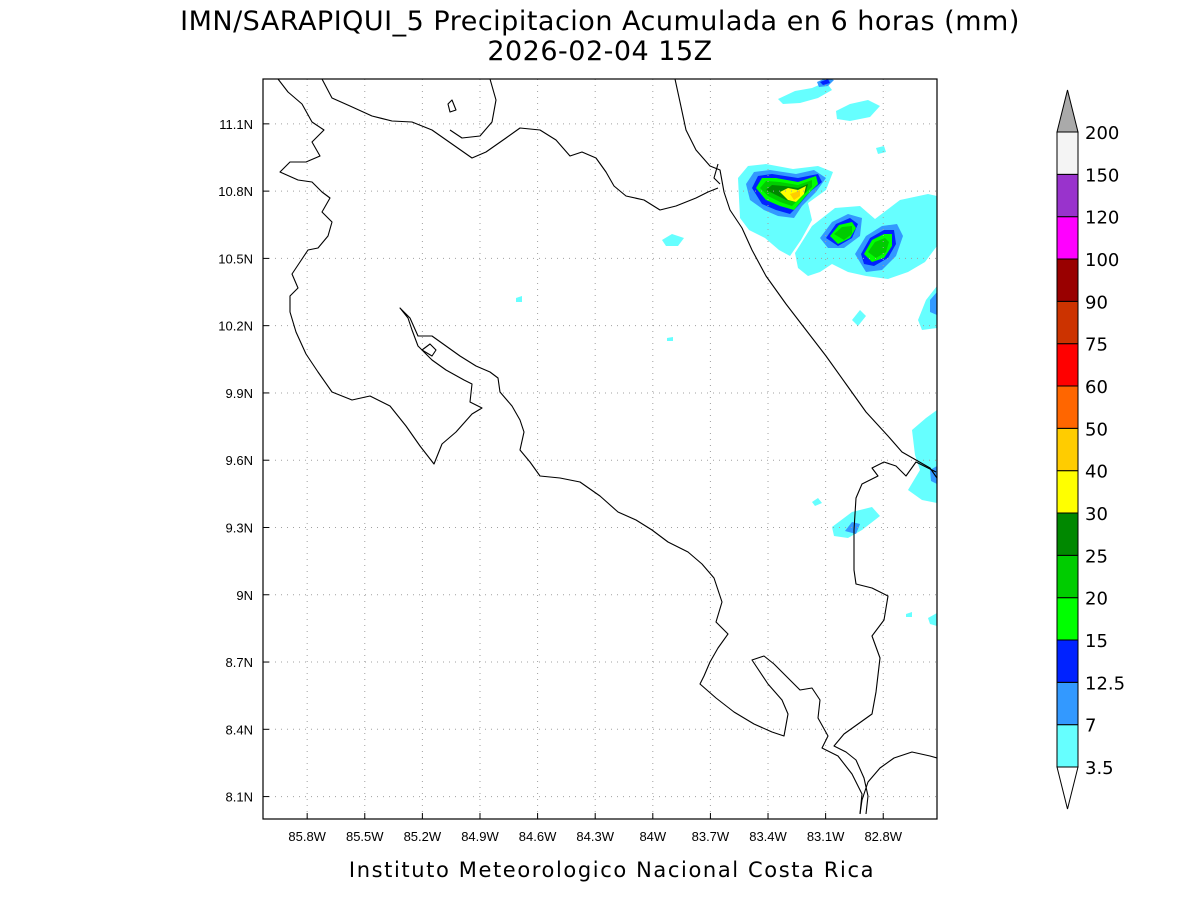 This screenshot has width=1200, height=900. What do you see at coordinates (825, 82) in the screenshot?
I see `precip-area-12.5mm` at bounding box center [825, 82].